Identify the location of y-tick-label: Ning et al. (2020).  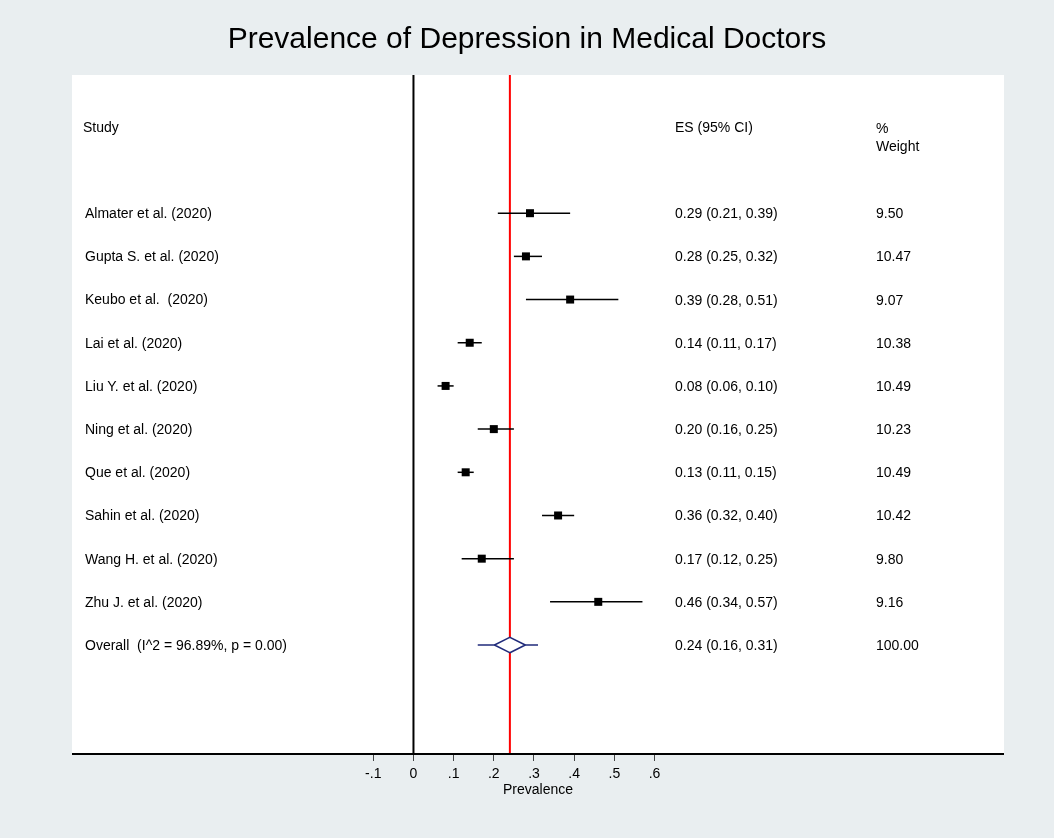
(139, 429).